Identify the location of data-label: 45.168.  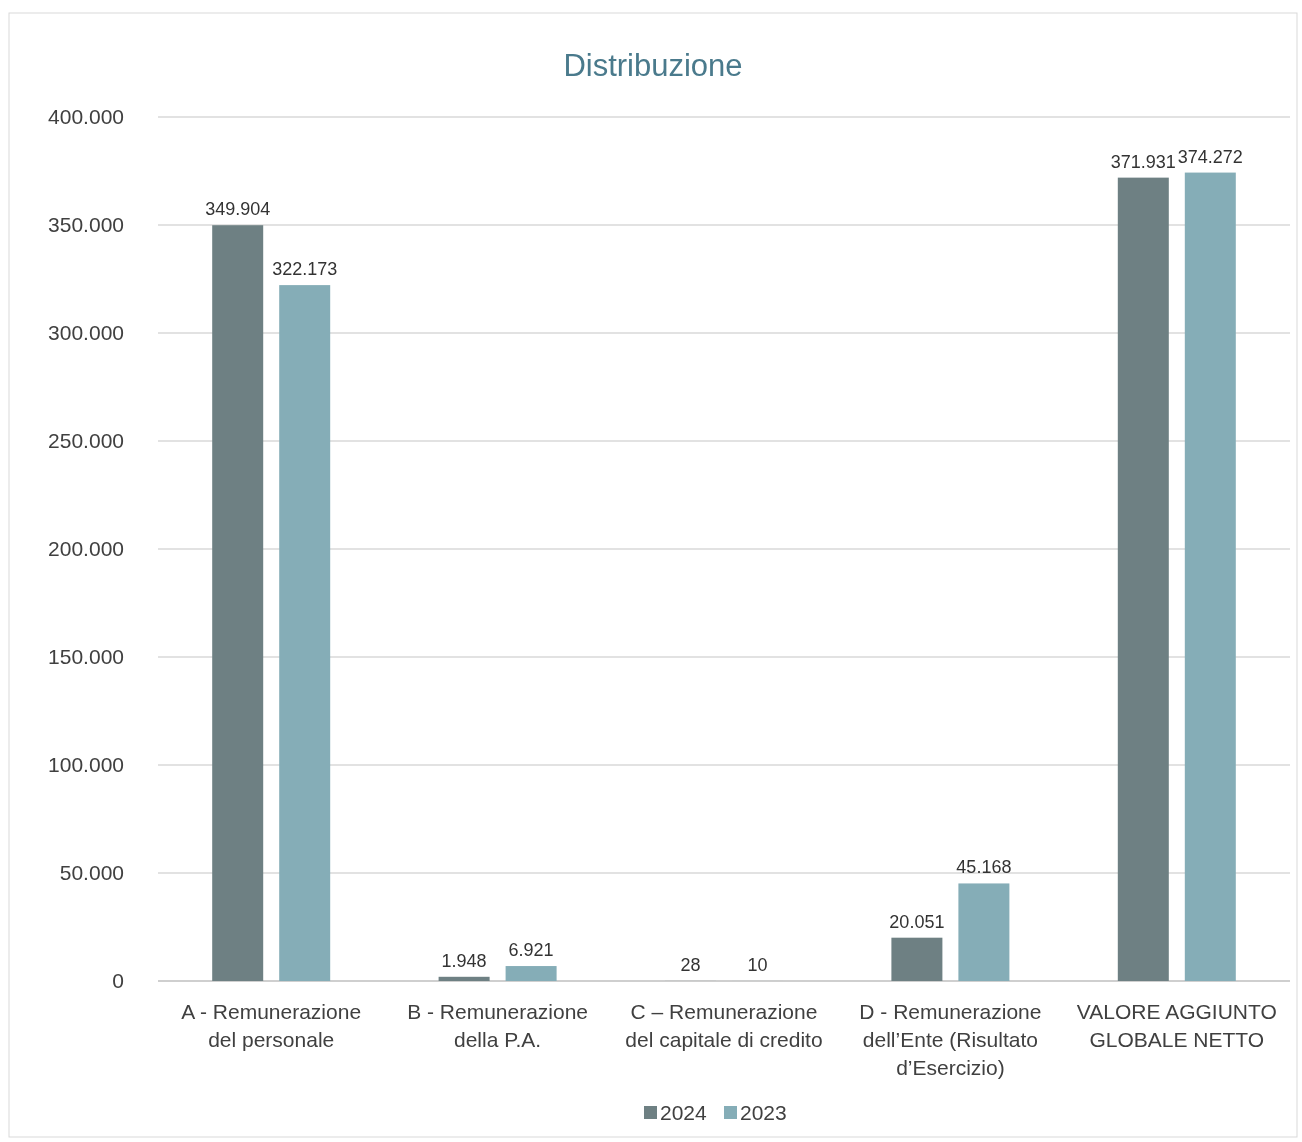
(984, 867).